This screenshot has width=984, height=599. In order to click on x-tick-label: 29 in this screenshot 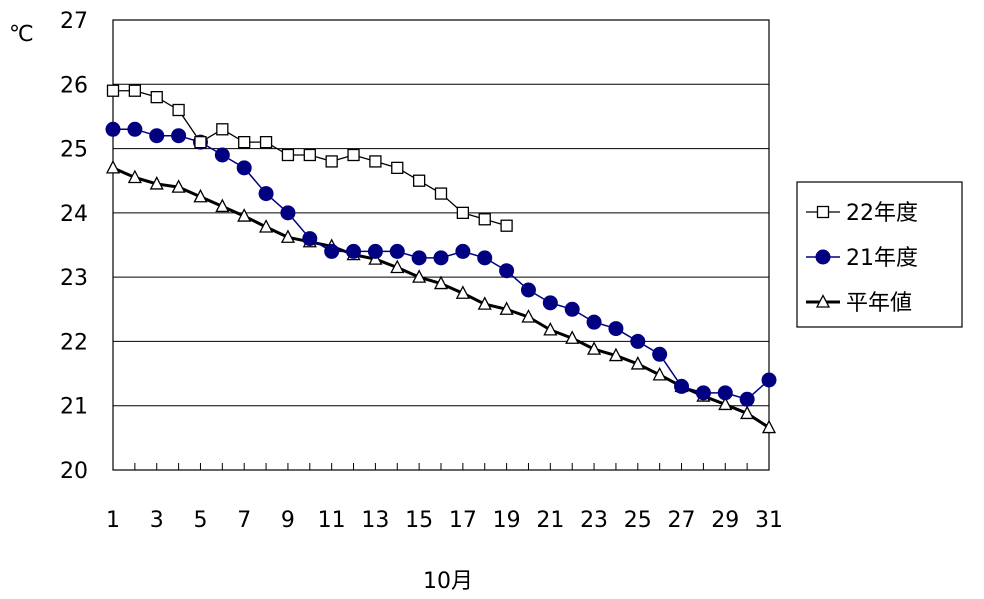, I will do `click(725, 520)`.